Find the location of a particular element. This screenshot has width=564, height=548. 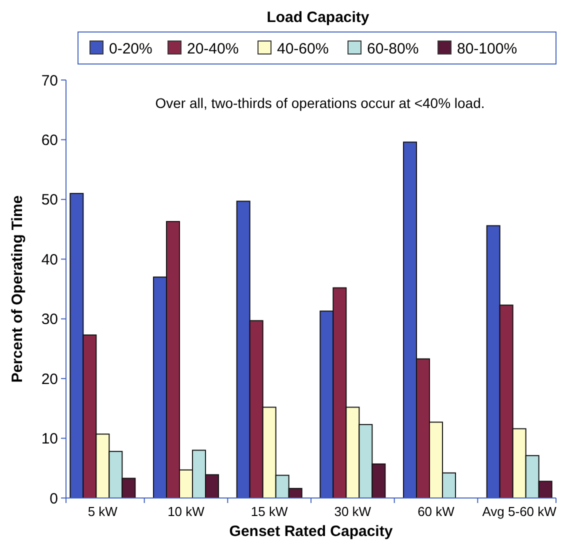

x-axis-title: Genset Rated Capacity is located at coordinates (311, 531).